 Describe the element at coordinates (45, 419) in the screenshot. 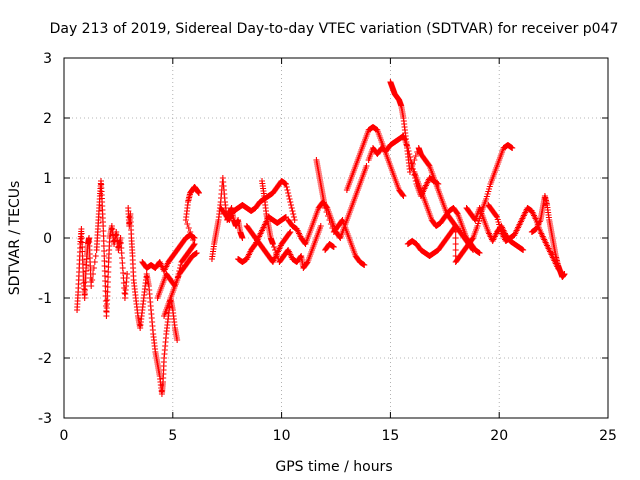

I see `y-tick-label: -3` at that location.